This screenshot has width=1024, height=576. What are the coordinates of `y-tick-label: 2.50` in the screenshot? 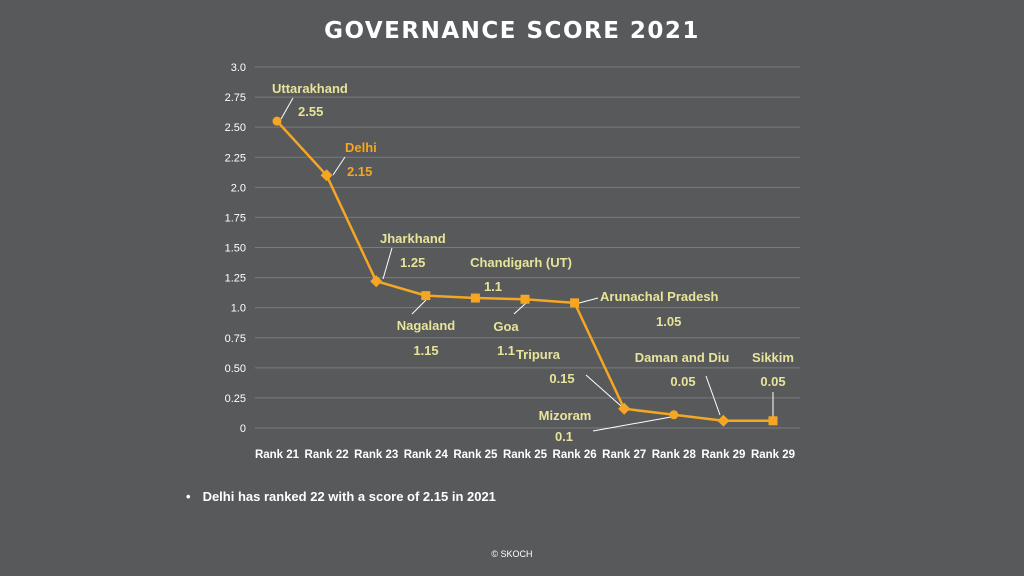 It's located at (235, 128).